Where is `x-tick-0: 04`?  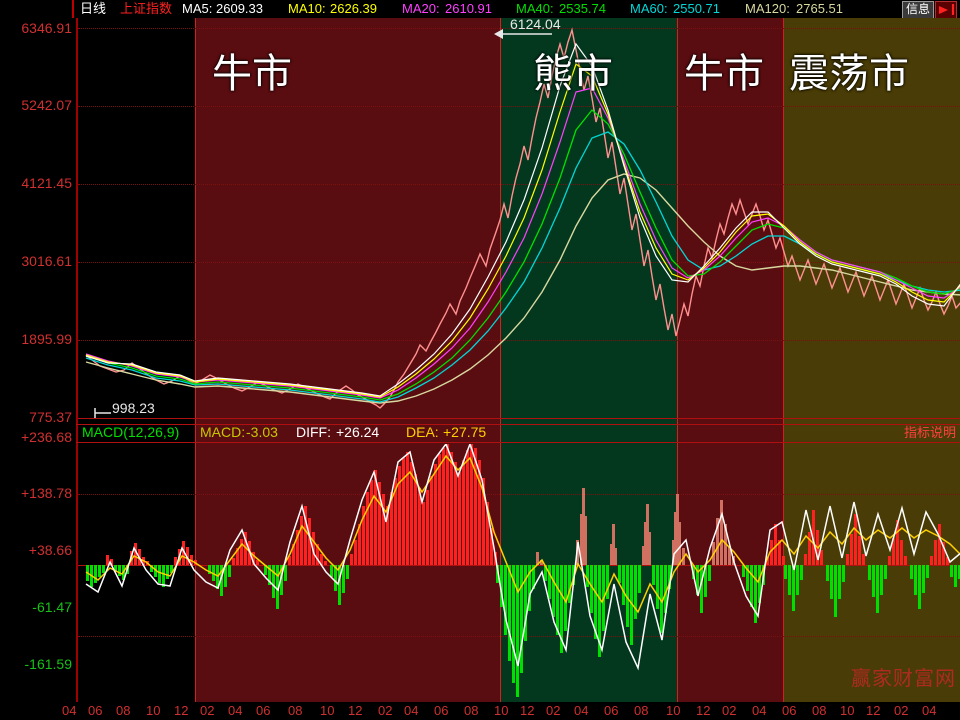 x-tick-0: 04 is located at coordinates (69, 710).